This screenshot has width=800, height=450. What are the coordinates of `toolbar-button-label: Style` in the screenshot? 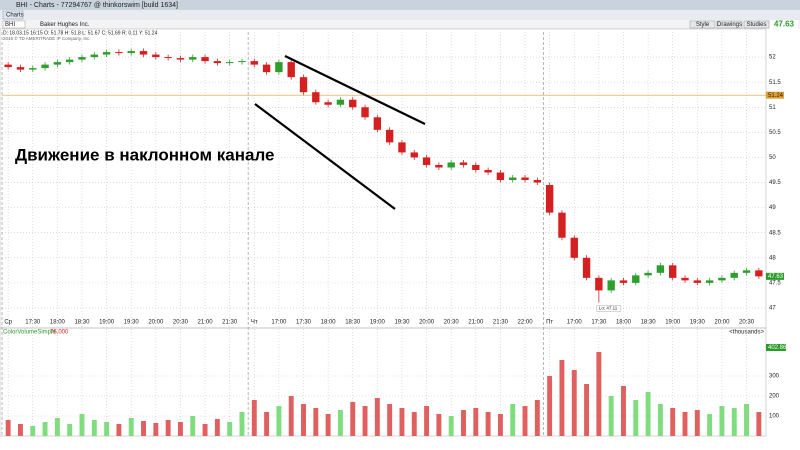 It's located at (703, 25).